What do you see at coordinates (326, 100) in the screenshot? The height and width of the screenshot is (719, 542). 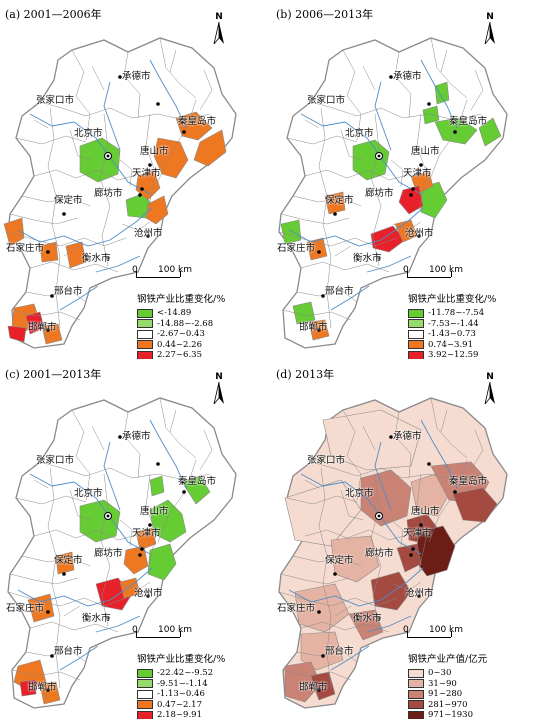 I see `city-label: 张家口市` at bounding box center [326, 100].